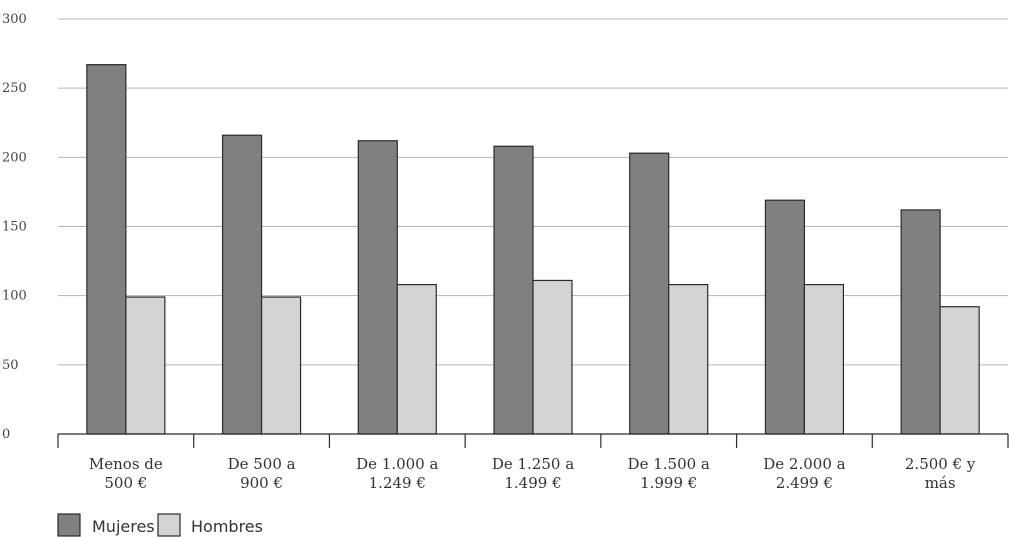 This screenshot has height=537, width=1009. What do you see at coordinates (940, 464) in the screenshot?
I see `x-category-label: 2.500 € y` at bounding box center [940, 464].